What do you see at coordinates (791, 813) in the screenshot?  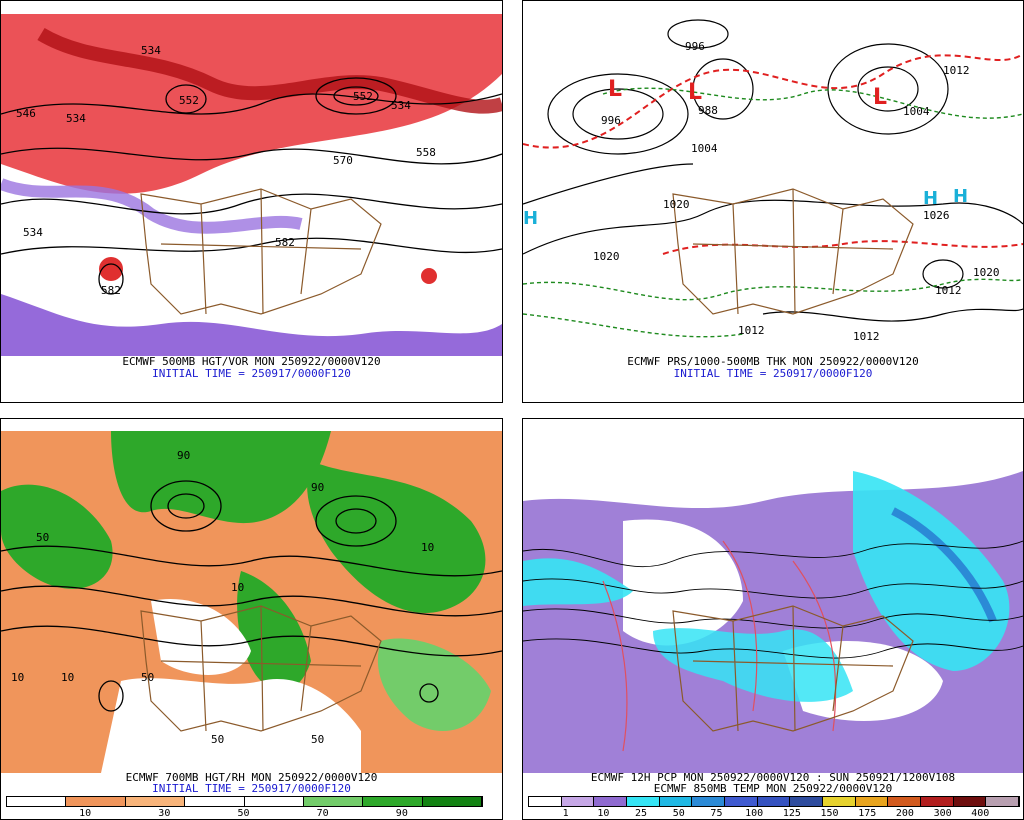 I see `colorbar-tick-label: 125` at bounding box center [791, 813].